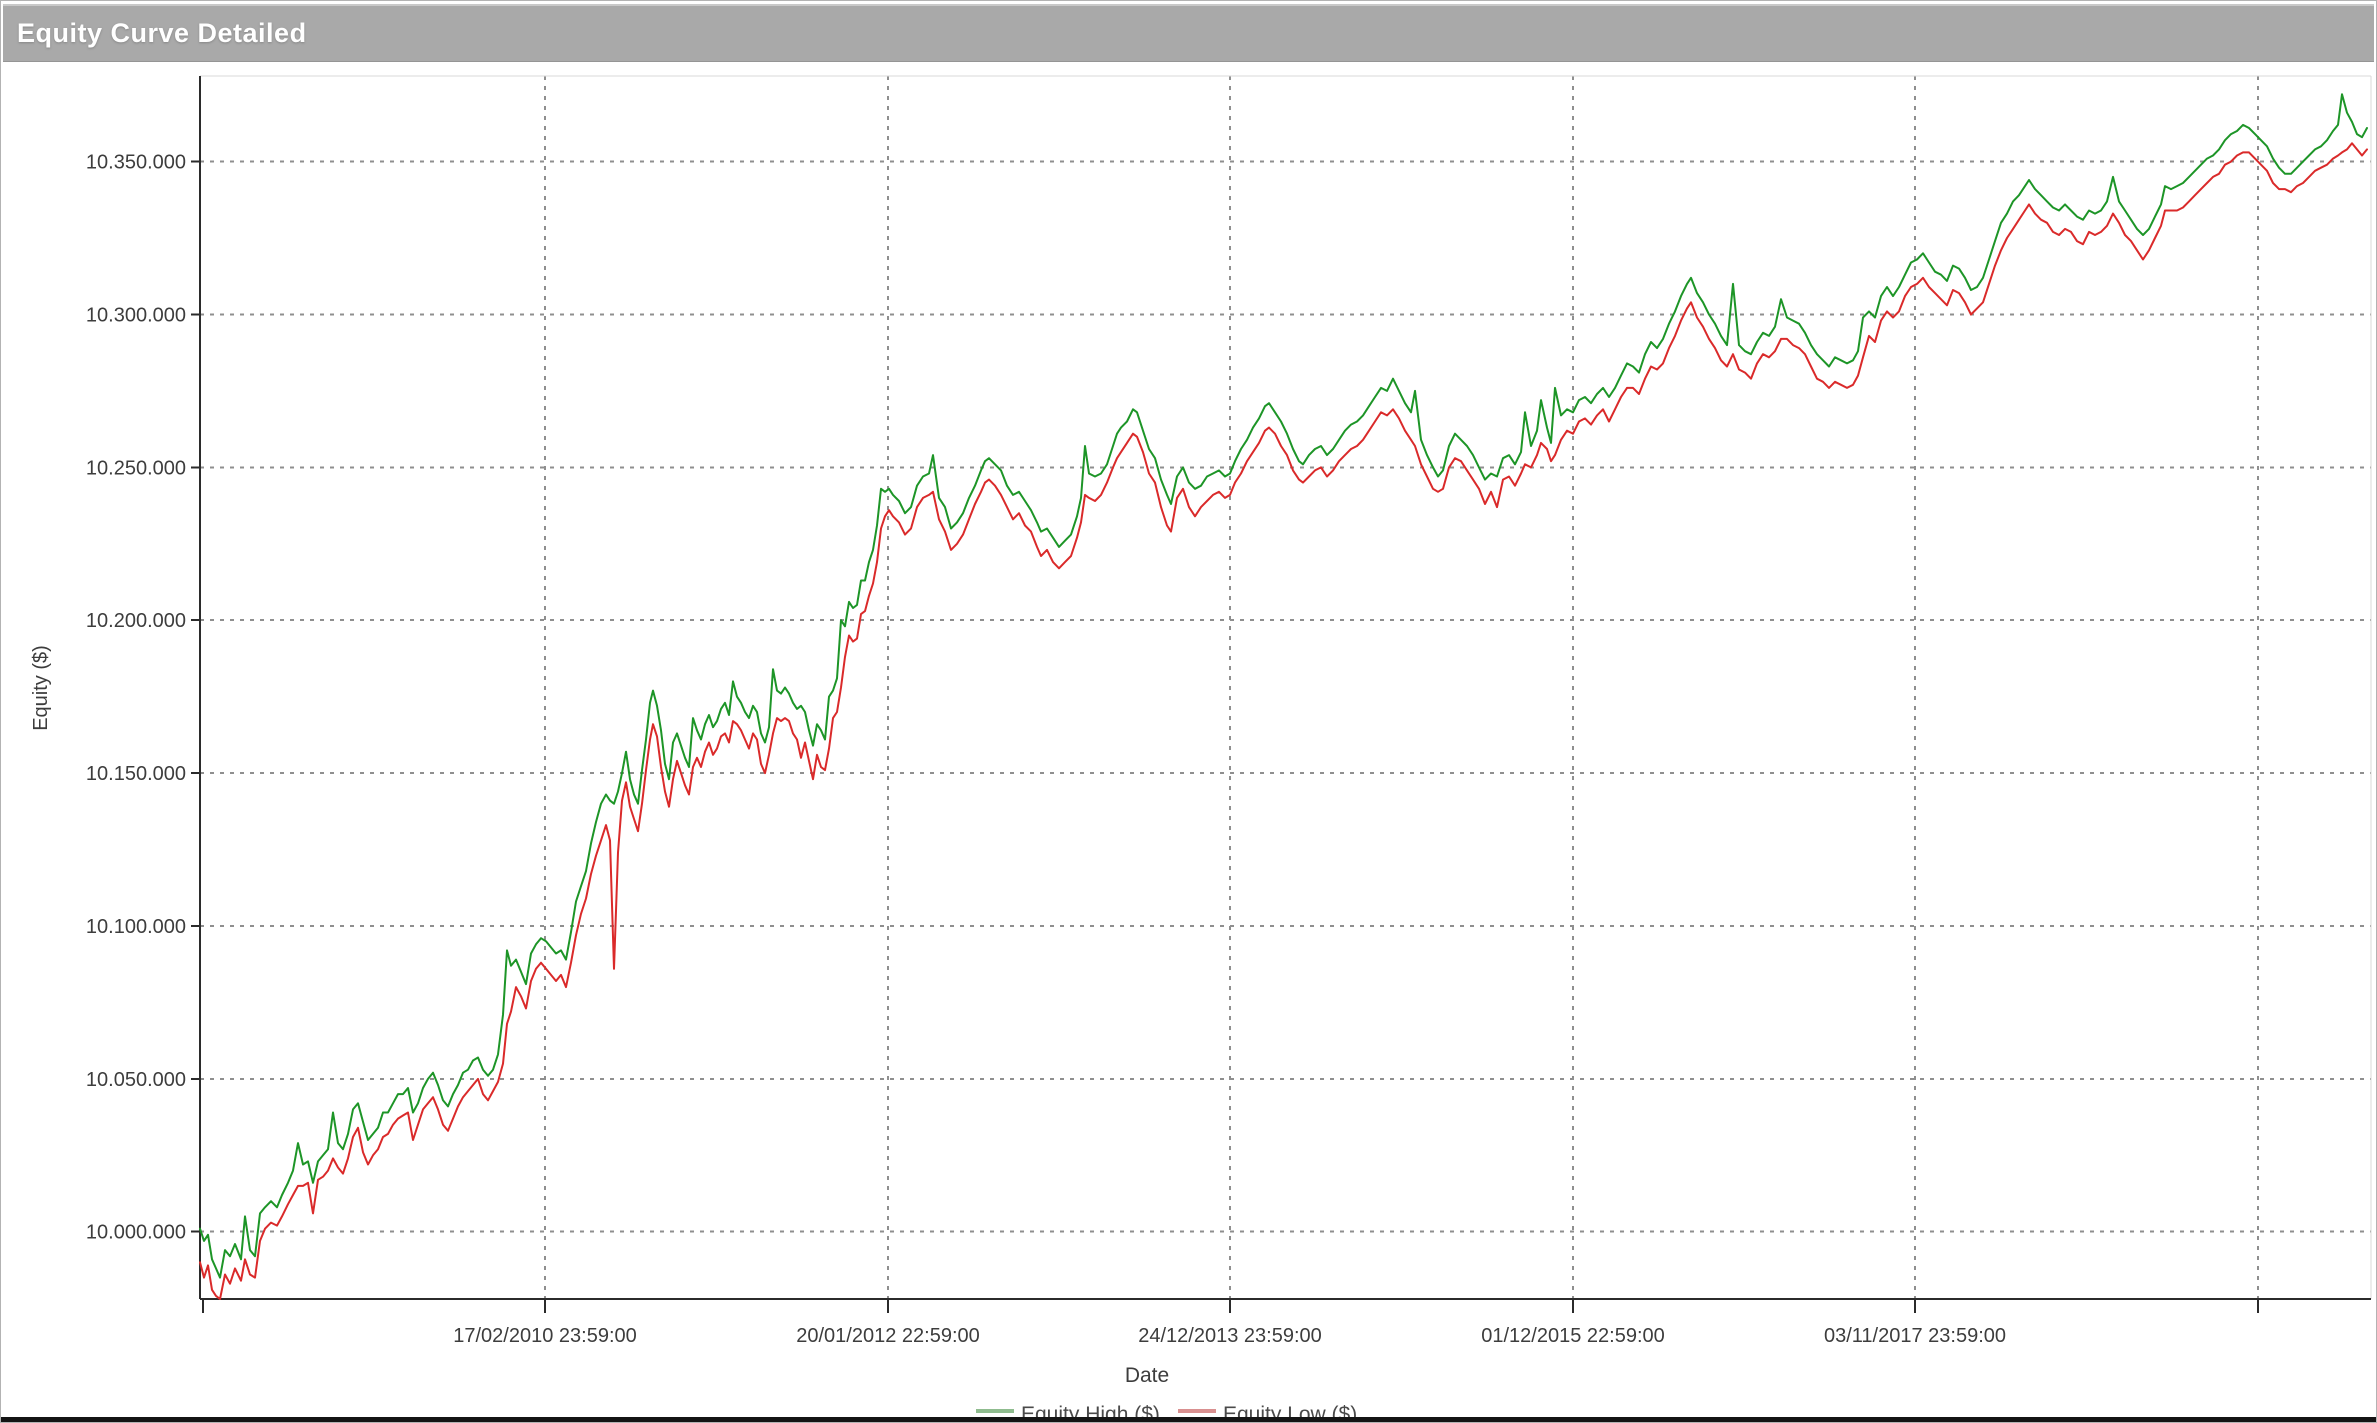  Describe the element at coordinates (1188, 1419) in the screenshot. I see `window-bottom-border` at that location.